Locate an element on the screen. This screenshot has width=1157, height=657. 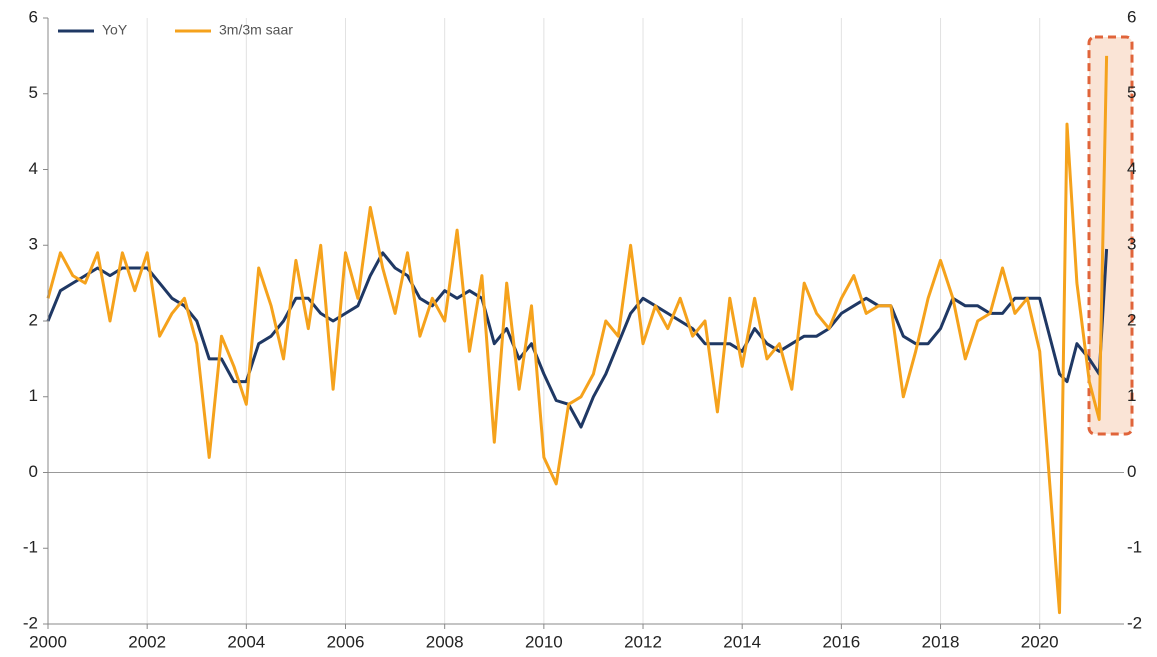
y2-tick-label: 4 is located at coordinates (1131, 168).